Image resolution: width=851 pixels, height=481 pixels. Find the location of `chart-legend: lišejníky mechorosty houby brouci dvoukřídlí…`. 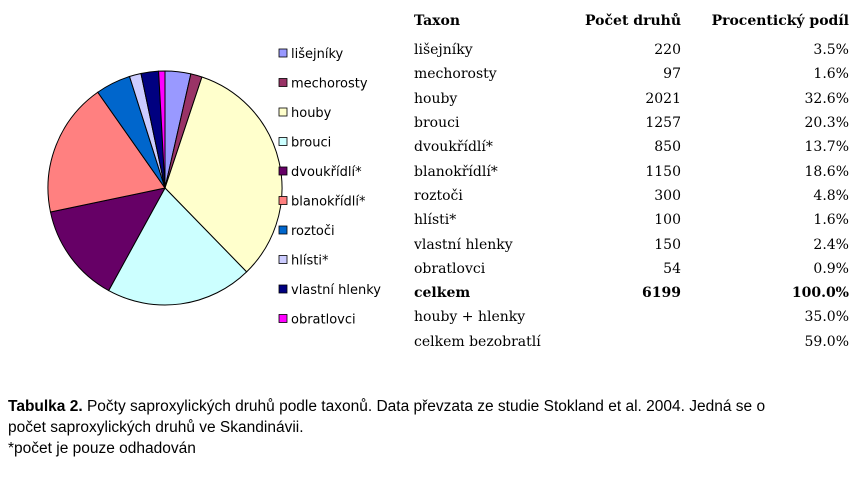

chart-legend: lišejníky mechorosty houby brouci dvoukřídlí… is located at coordinates (329, 187).